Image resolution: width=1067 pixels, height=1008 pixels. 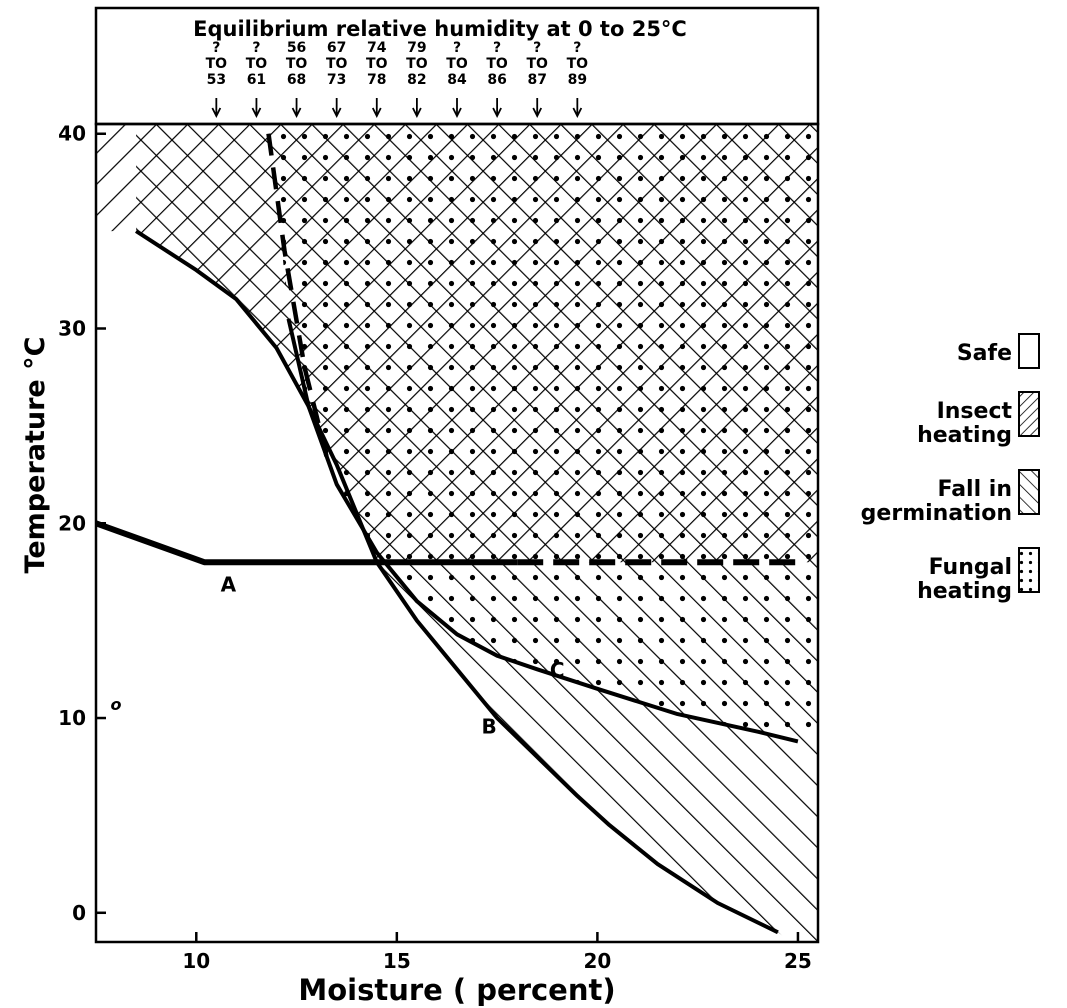 What do you see at coordinates (296, 48) in the screenshot?
I see `humidity-scale-label: 56` at bounding box center [296, 48].